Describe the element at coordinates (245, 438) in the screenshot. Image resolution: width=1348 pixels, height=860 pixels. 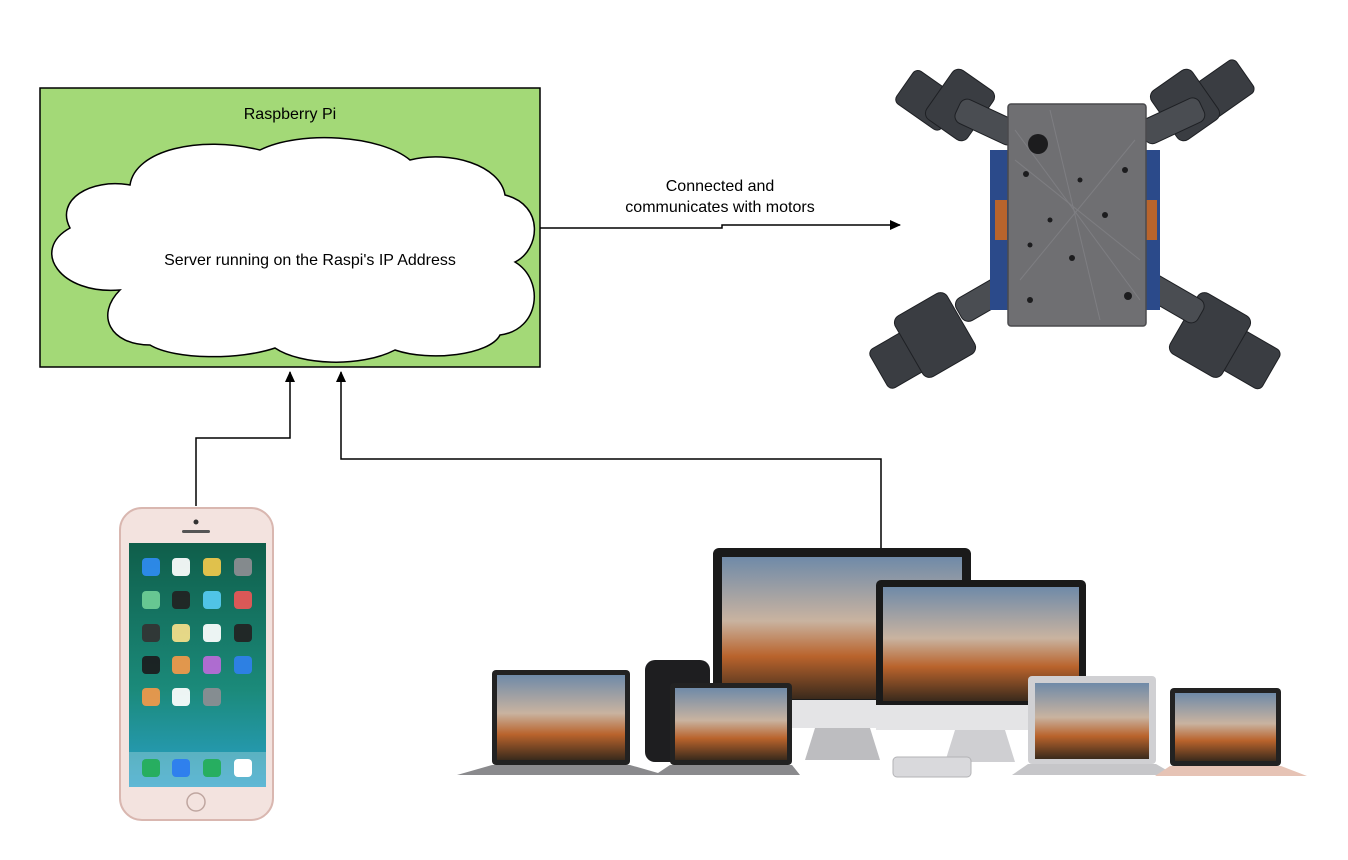
I see `phone-to-pi-arrow` at that location.